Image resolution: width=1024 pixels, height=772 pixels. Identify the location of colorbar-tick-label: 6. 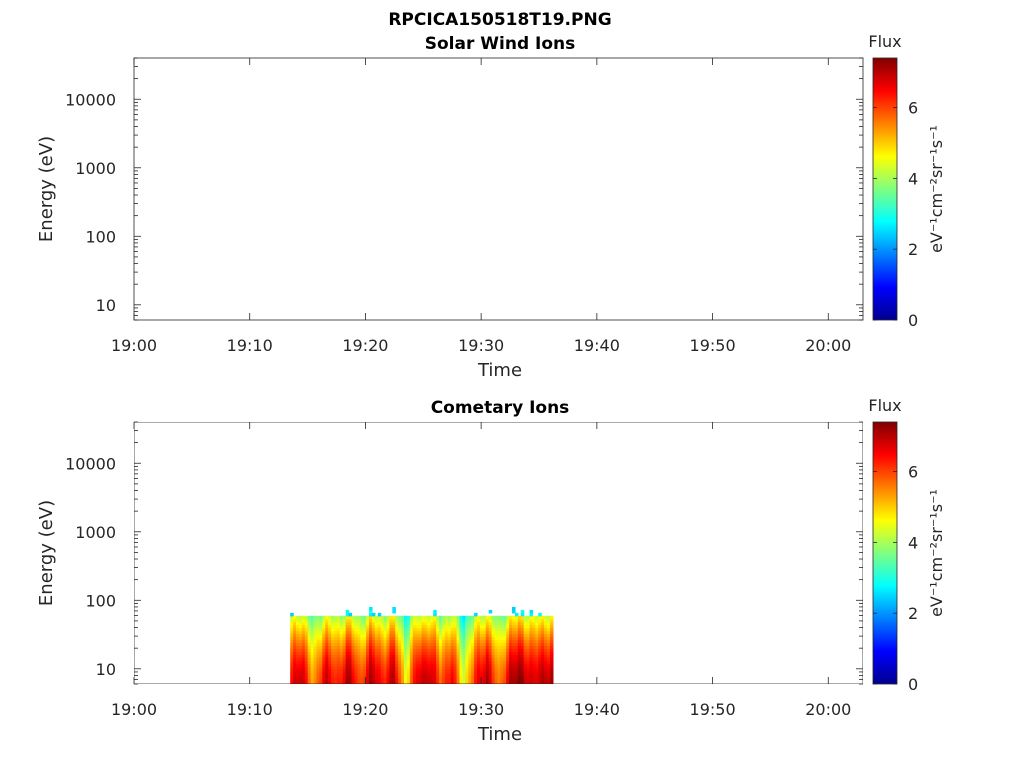
(913, 472).